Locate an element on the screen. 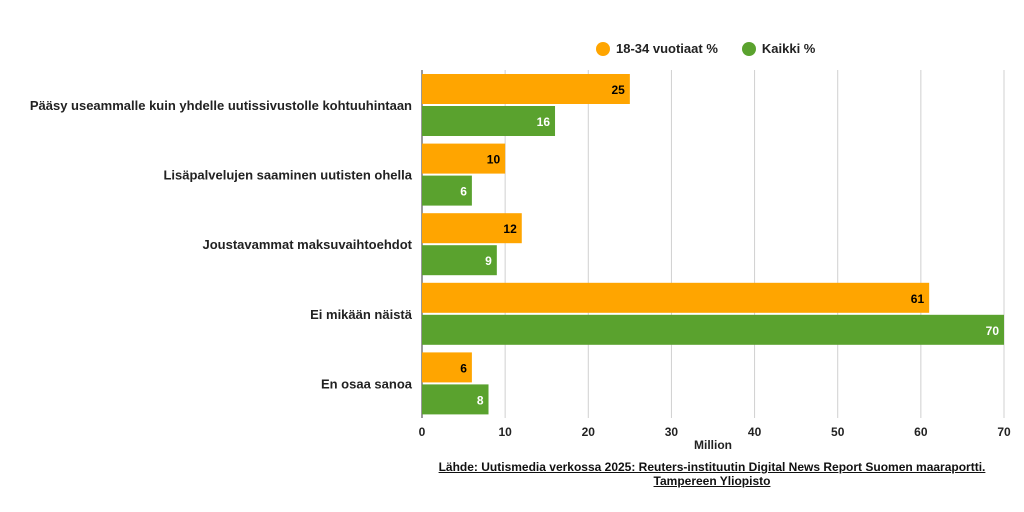 This screenshot has height=512, width=1024. data-label-young-3: 61 is located at coordinates (918, 299).